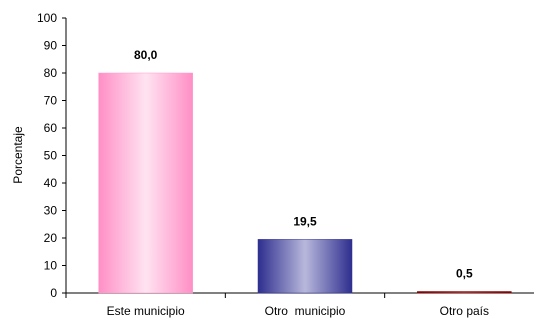 This screenshot has width=534, height=320. I want to click on x-axis: Este municipio Otro municipio Otro país, so click(299, 305).